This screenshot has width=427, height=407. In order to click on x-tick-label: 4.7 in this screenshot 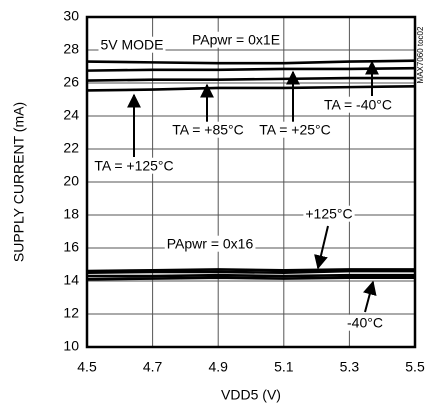, I will do `click(153, 367)`.